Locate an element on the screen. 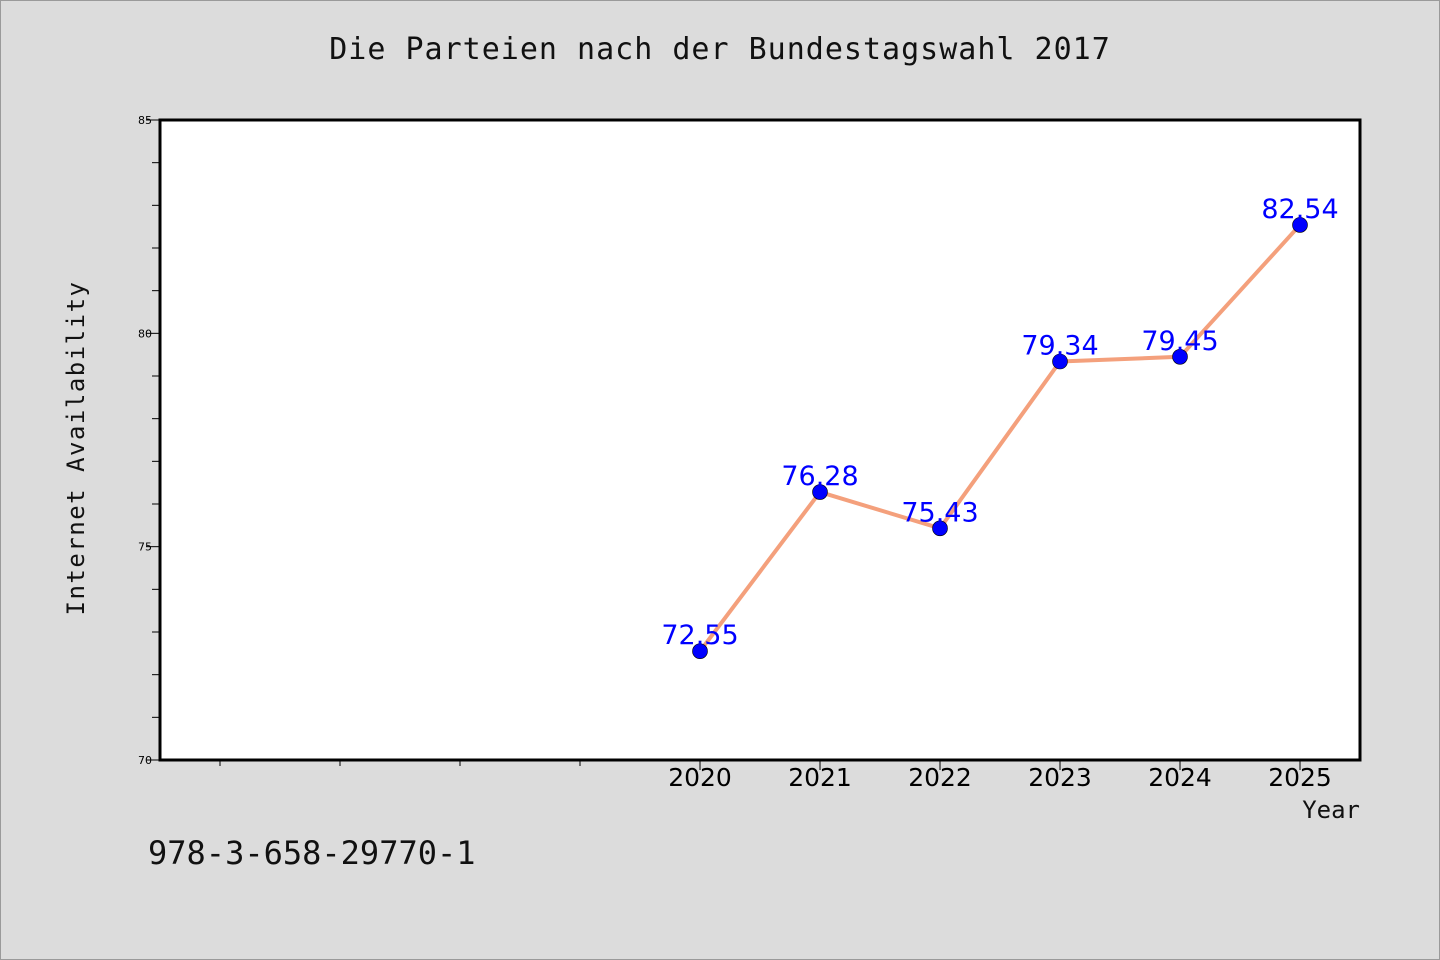 Image resolution: width=1440 pixels, height=960 pixels. data-label: 72.55 is located at coordinates (699, 635).